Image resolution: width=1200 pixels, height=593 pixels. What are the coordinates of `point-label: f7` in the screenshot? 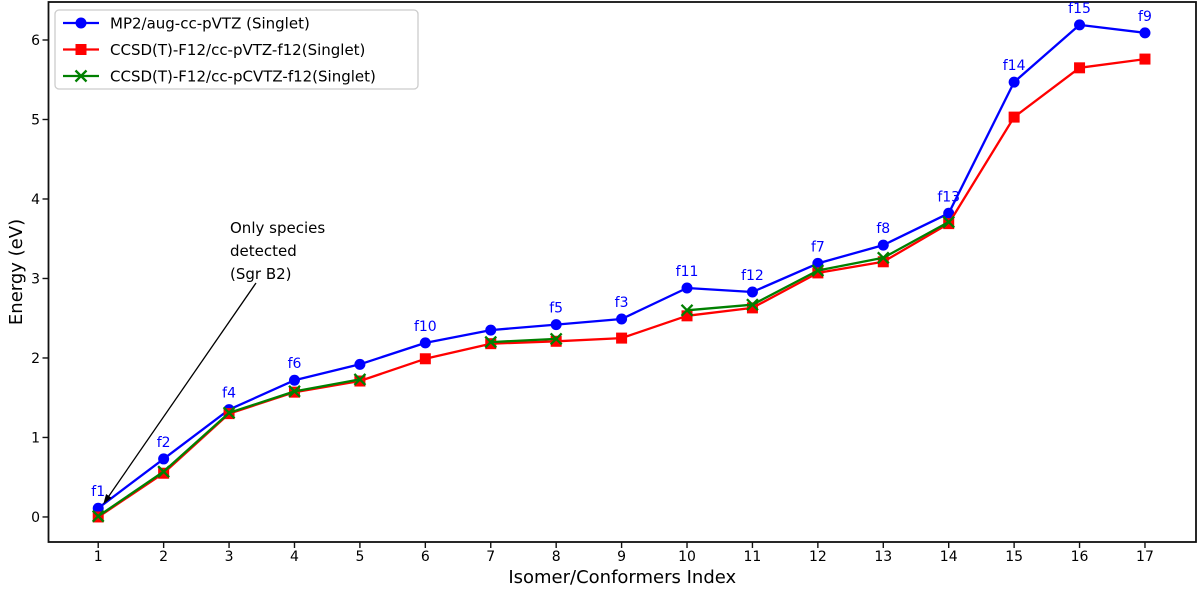 It's located at (818, 247).